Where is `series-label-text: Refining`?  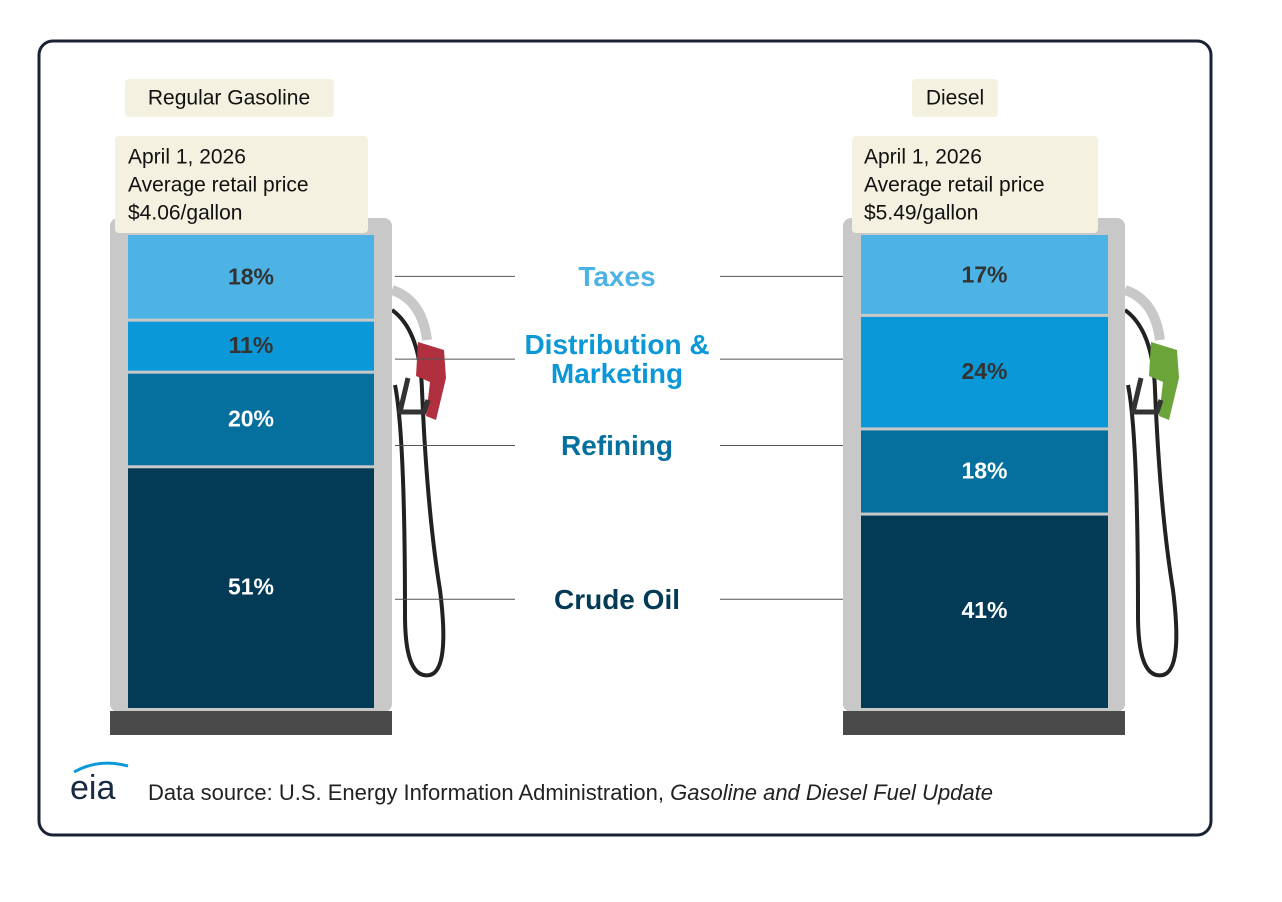
series-label-text: Refining is located at coordinates (617, 445).